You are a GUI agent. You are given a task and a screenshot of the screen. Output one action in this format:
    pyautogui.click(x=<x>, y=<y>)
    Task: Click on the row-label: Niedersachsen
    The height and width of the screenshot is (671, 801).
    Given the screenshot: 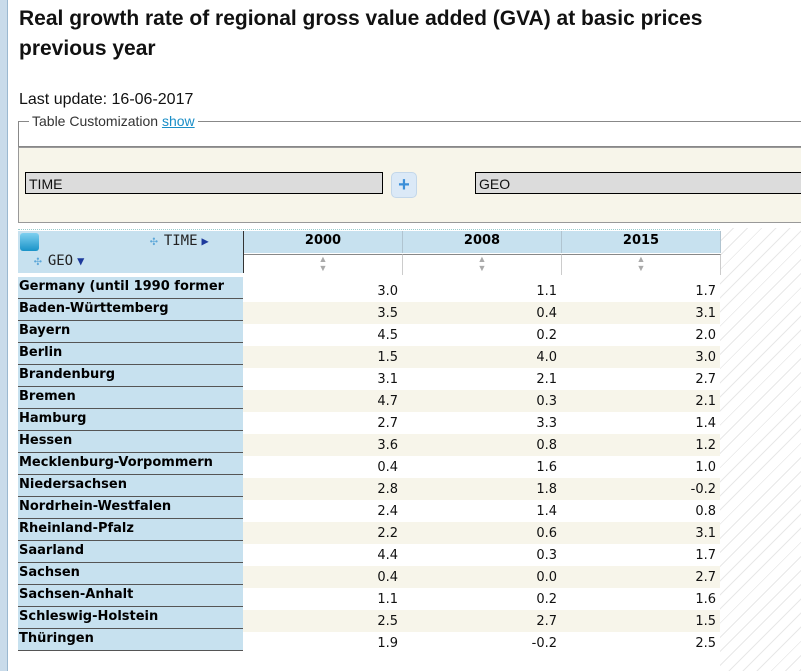 What is the action you would take?
    pyautogui.click(x=130, y=486)
    